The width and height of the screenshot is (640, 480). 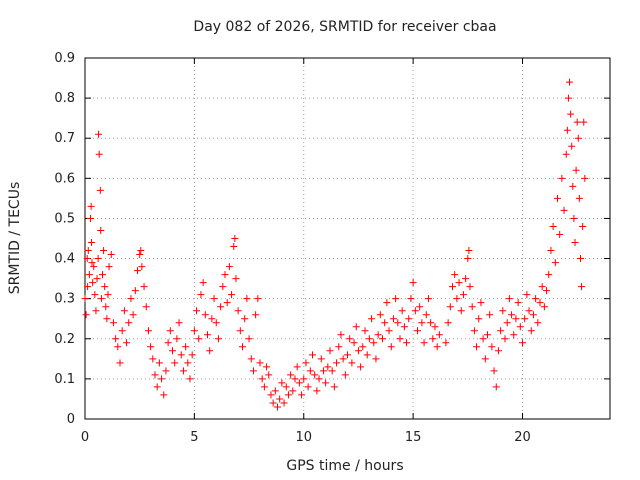 What do you see at coordinates (71, 419) in the screenshot?
I see `y-tick-label: 0` at bounding box center [71, 419].